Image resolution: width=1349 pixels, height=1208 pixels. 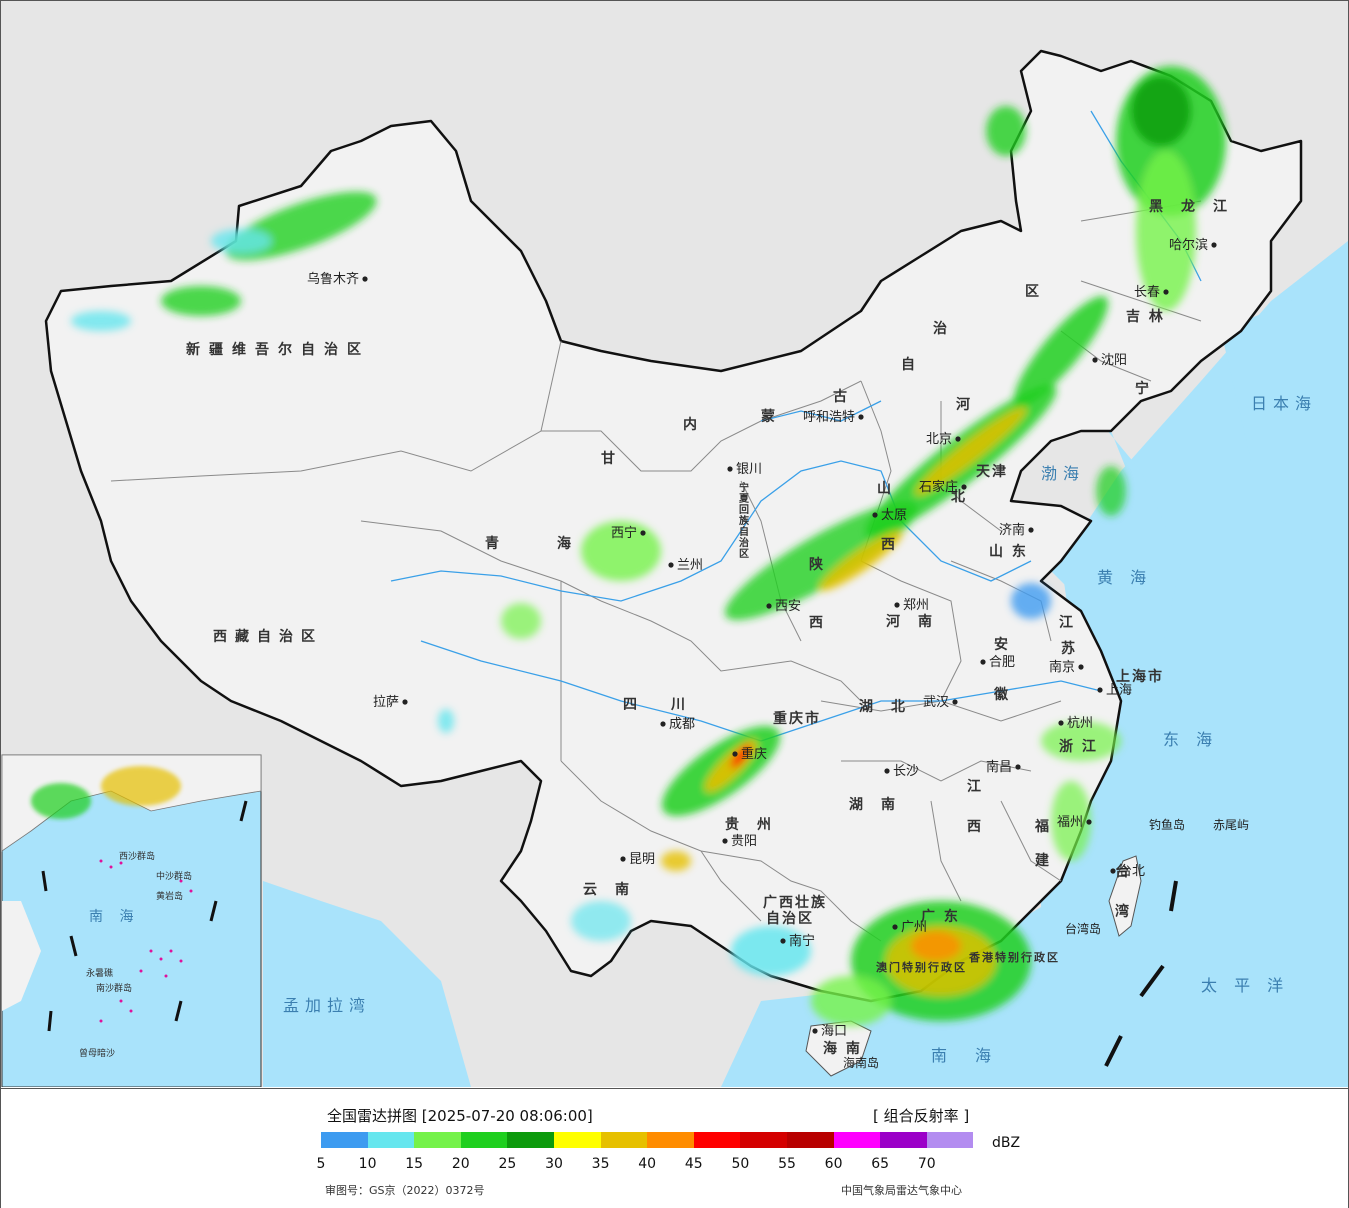 What do you see at coordinates (1033, 292) in the screenshot?
I see `province-label-neimeng6: 区` at bounding box center [1033, 292].